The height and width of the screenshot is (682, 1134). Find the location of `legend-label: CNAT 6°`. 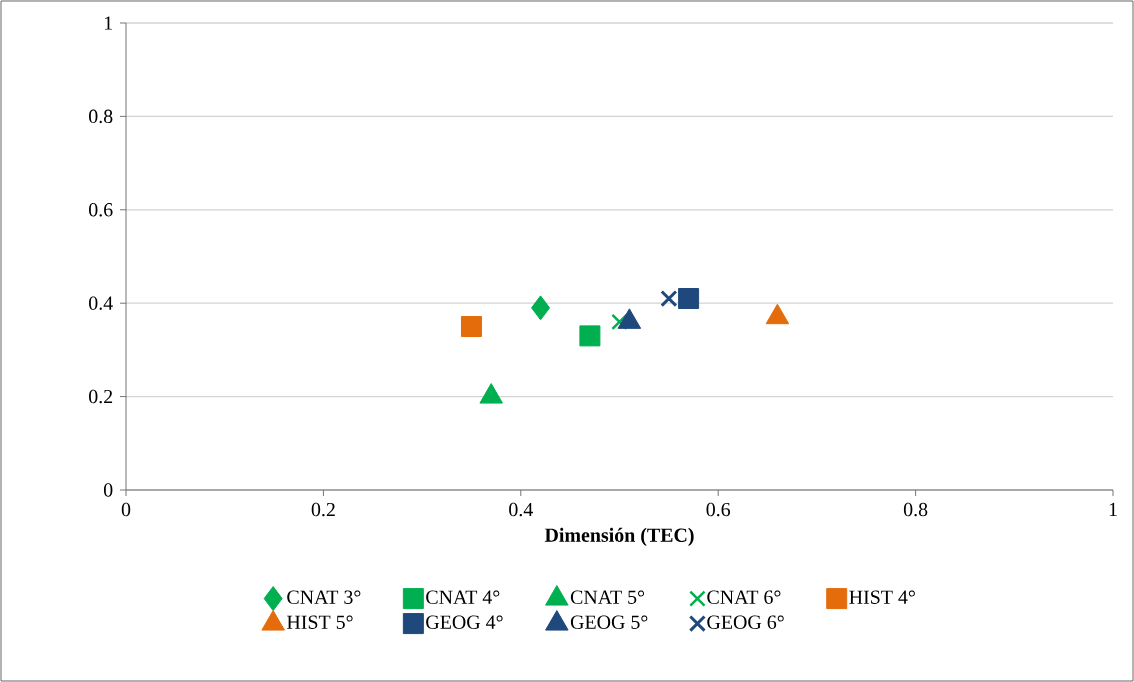

legend-label: CNAT 6° is located at coordinates (744, 597).